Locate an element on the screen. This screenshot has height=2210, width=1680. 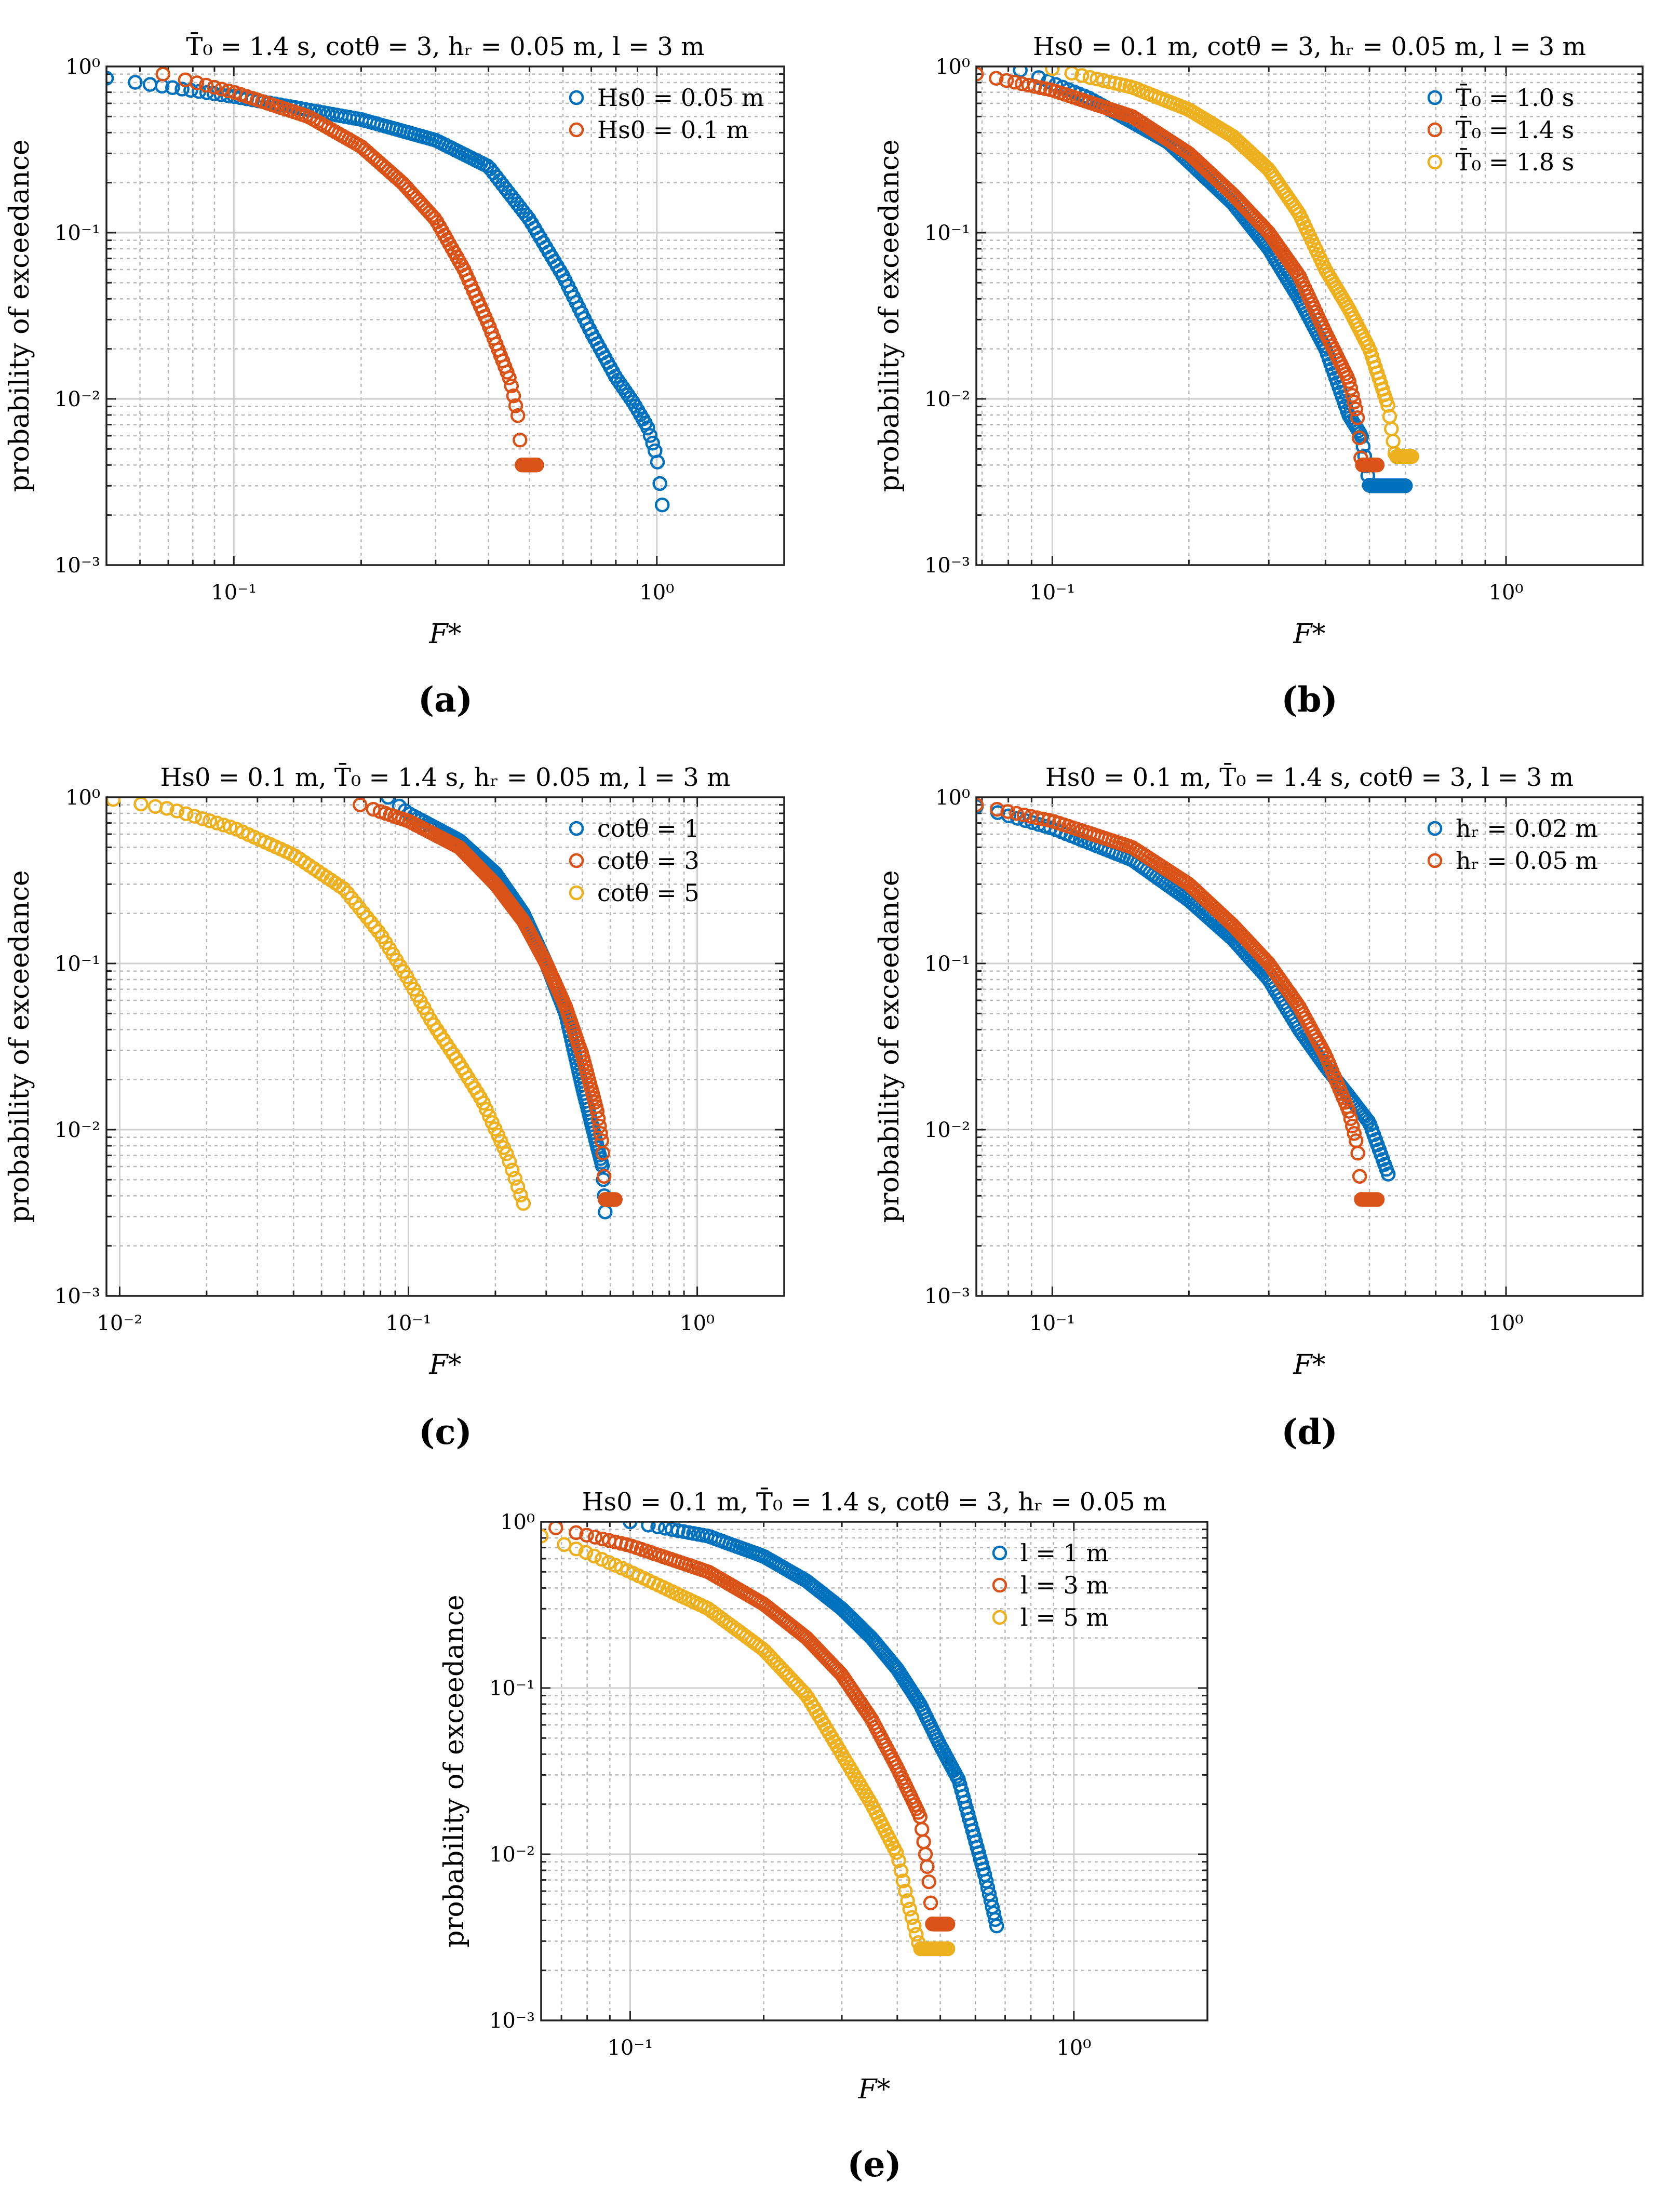
grid is located at coordinates (445, 1046).